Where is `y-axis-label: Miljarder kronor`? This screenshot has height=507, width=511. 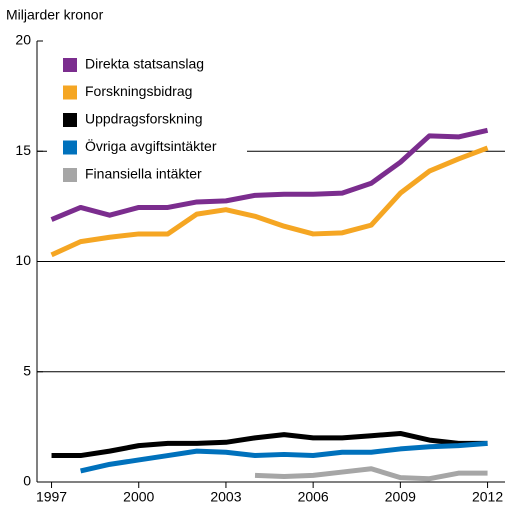 y-axis-label: Miljarder kronor is located at coordinates (55, 15).